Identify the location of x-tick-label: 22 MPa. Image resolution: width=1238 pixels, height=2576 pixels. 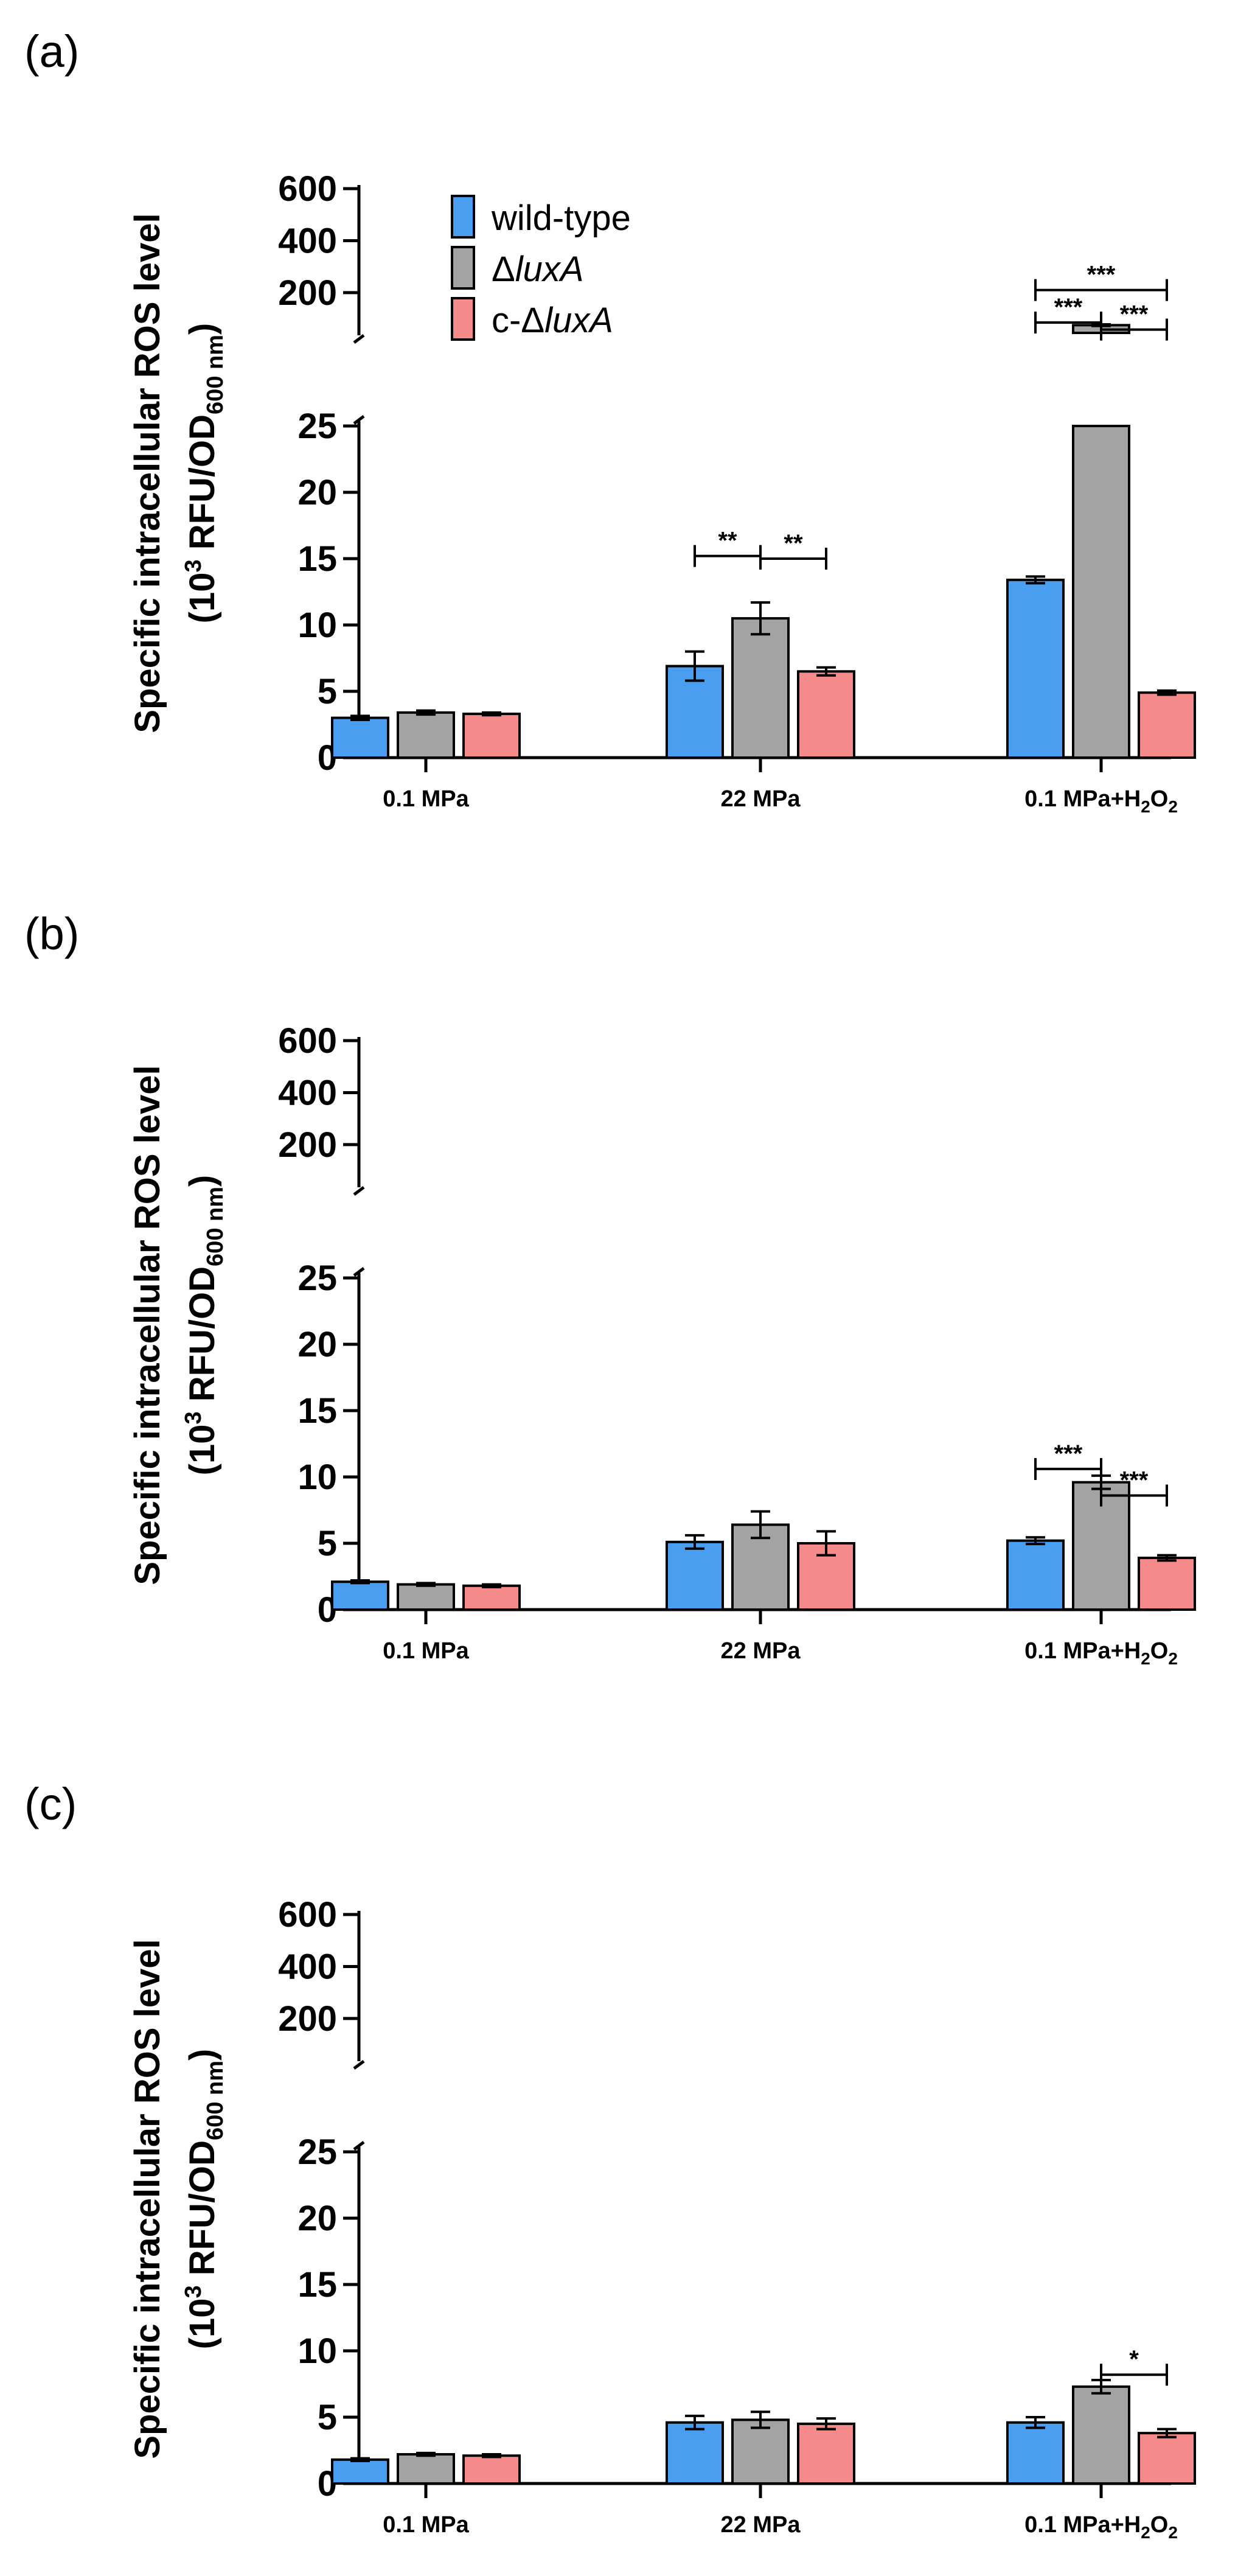
(761, 1651).